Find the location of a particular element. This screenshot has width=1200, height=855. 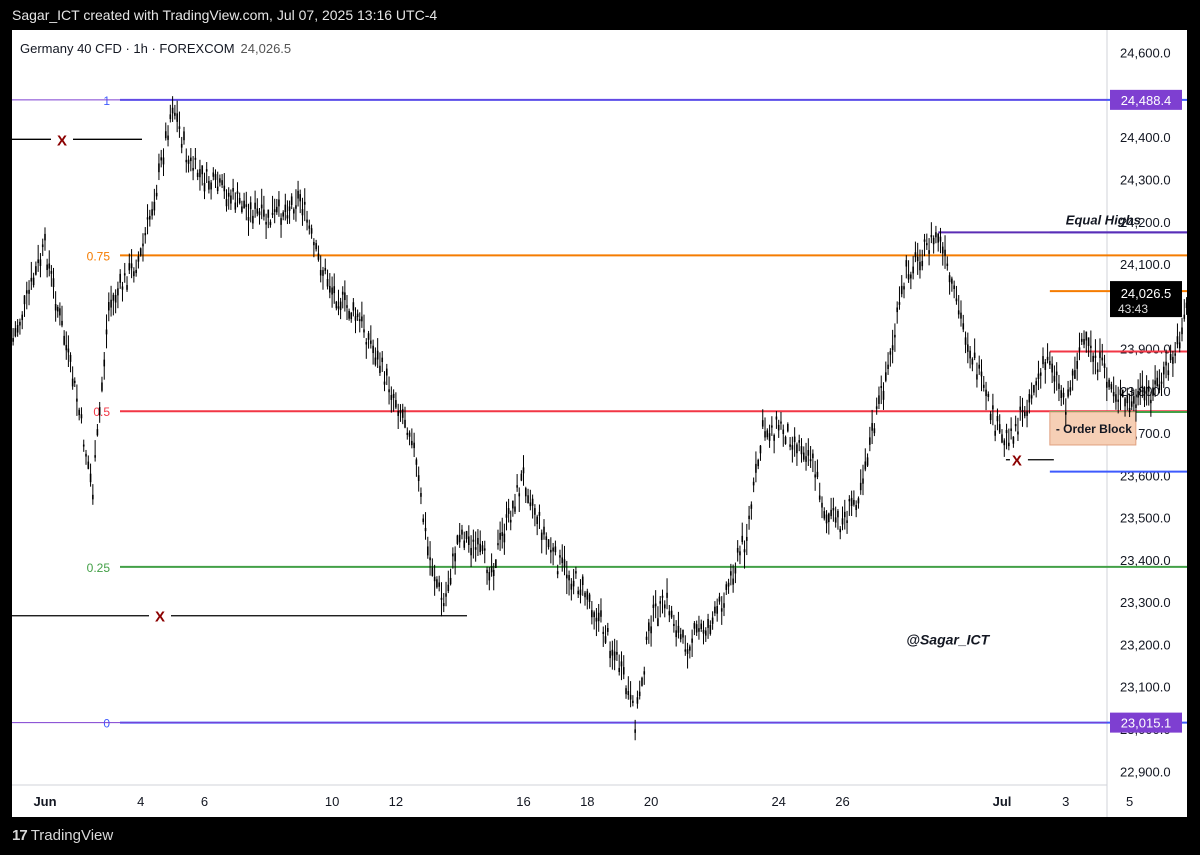

y-tick-label: 24,200.0 is located at coordinates (1145, 222).